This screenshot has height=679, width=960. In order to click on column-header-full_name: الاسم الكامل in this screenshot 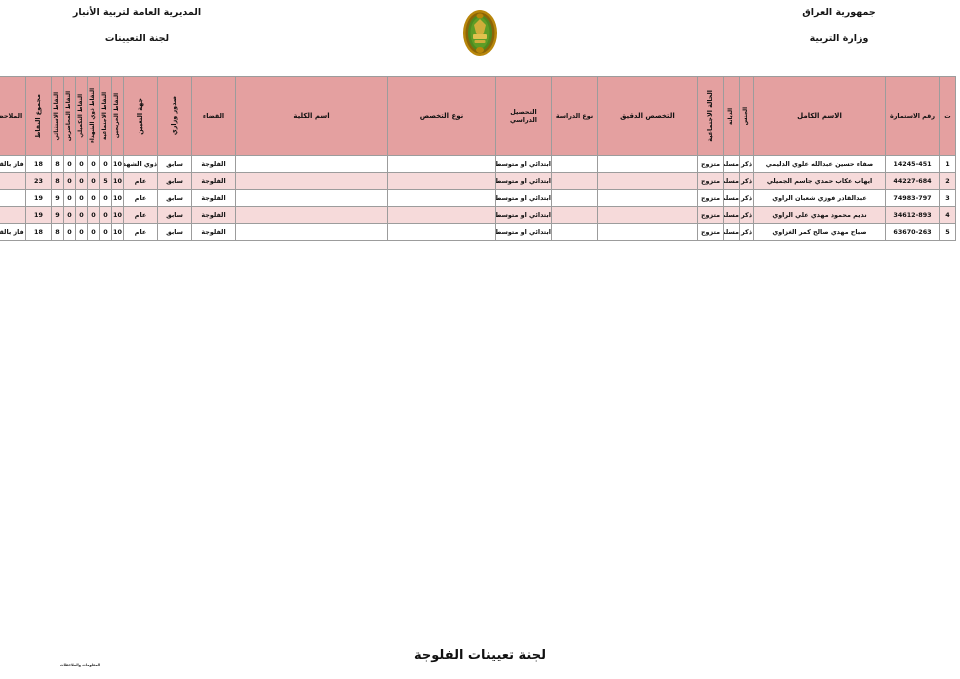, I will do `click(819, 116)`.